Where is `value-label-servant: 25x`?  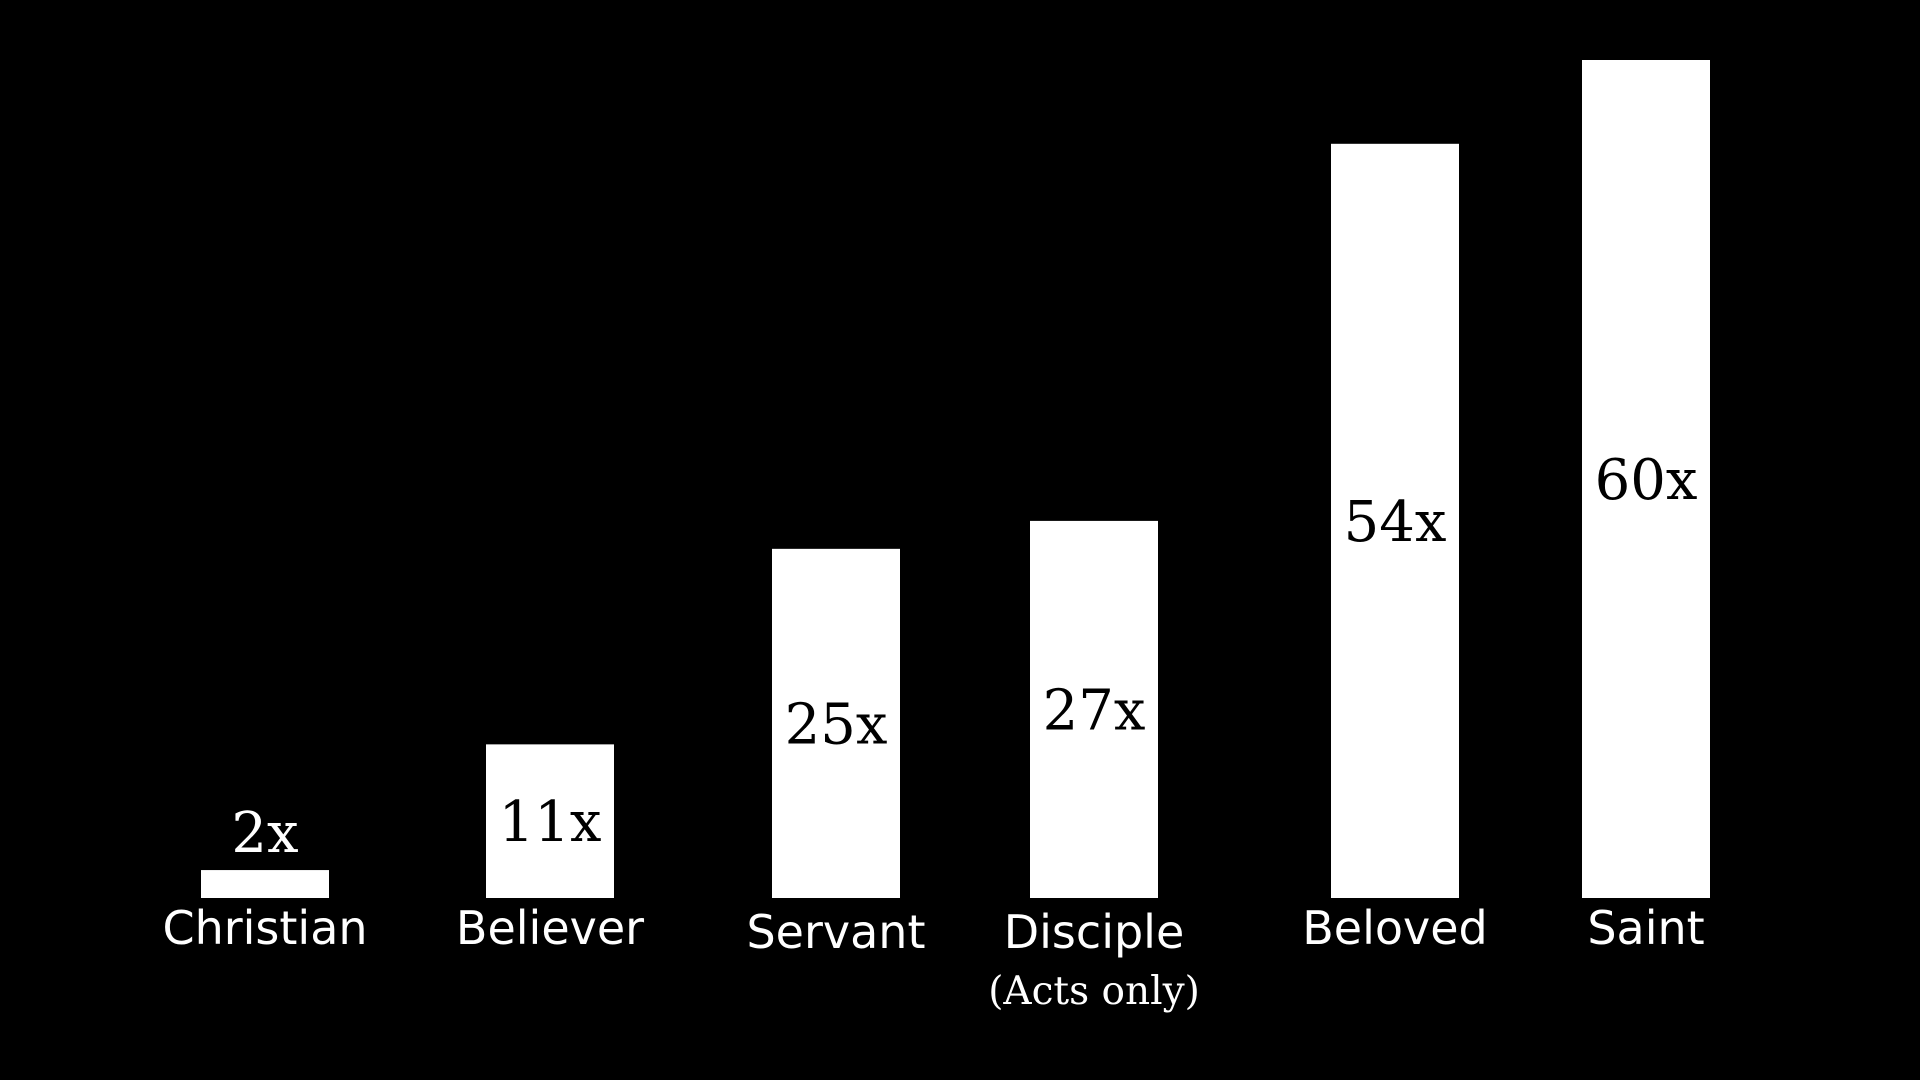 value-label-servant: 25x is located at coordinates (836, 724).